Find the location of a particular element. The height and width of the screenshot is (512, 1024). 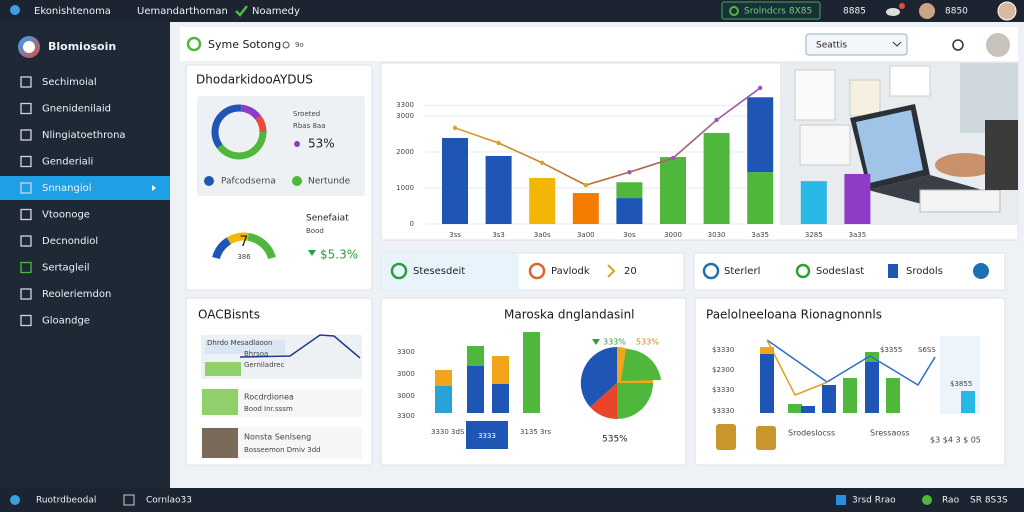

status-box is located at coordinates (771, 10).